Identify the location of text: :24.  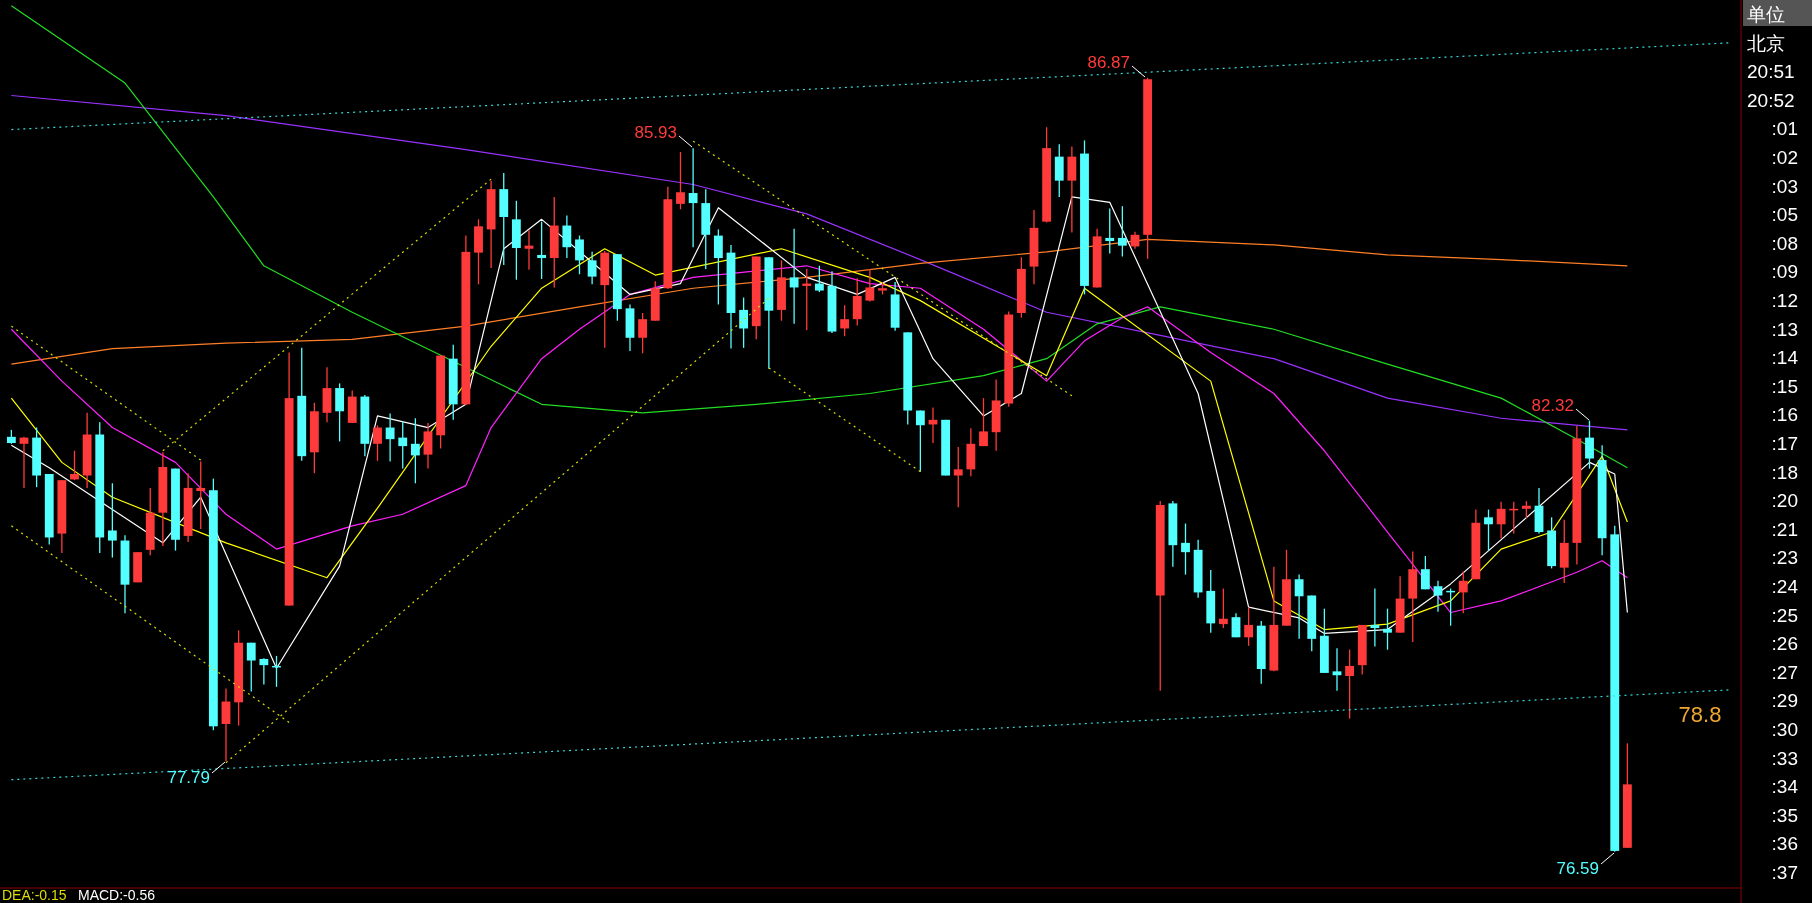
(1785, 586).